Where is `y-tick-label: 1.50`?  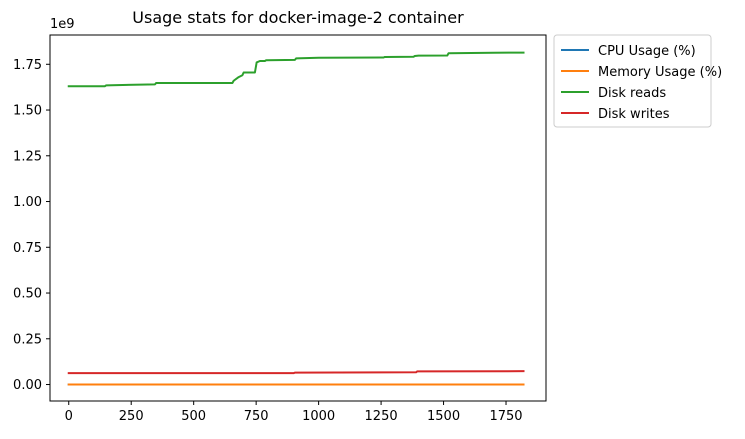
y-tick-label: 1.50 is located at coordinates (27, 111).